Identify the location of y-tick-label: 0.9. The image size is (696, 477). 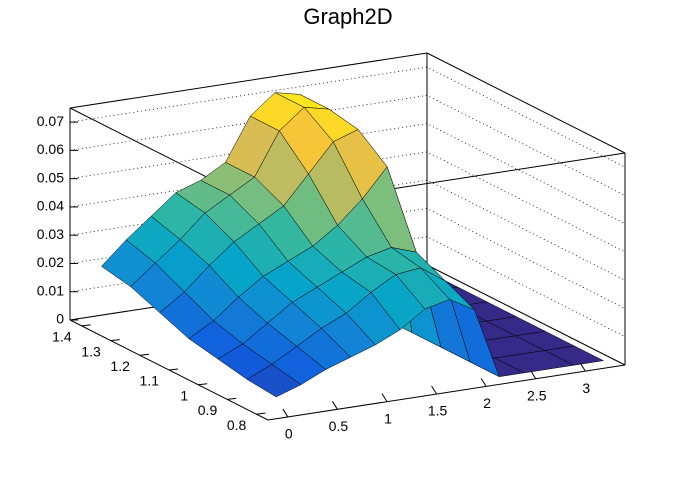
(208, 410).